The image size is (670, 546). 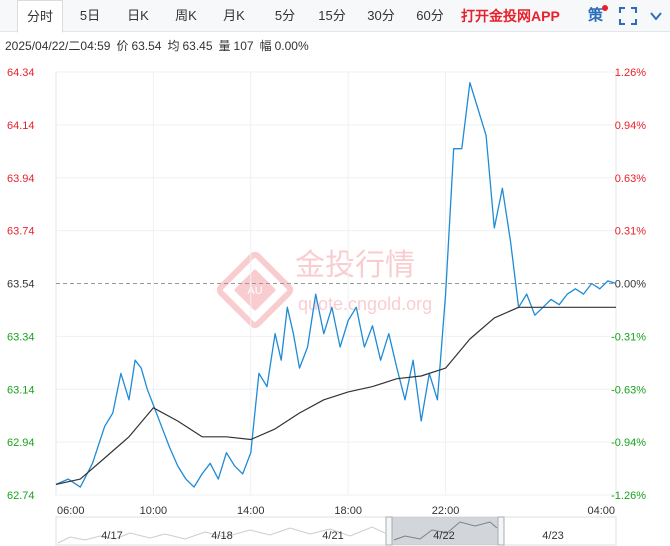 I want to click on y-tick-left: 64.34, so click(x=21, y=73).